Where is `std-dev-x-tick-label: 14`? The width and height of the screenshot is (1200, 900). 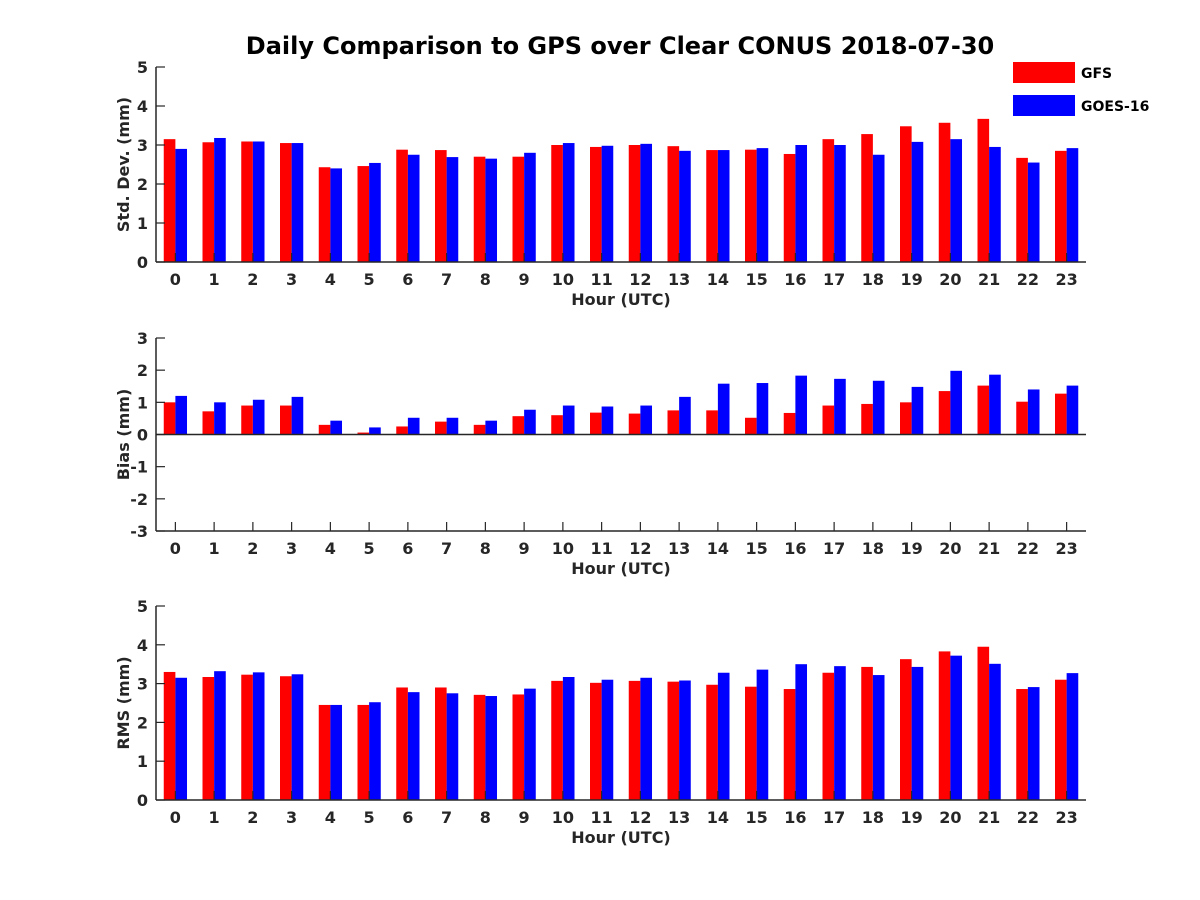
std-dev-x-tick-label: 14 is located at coordinates (718, 279).